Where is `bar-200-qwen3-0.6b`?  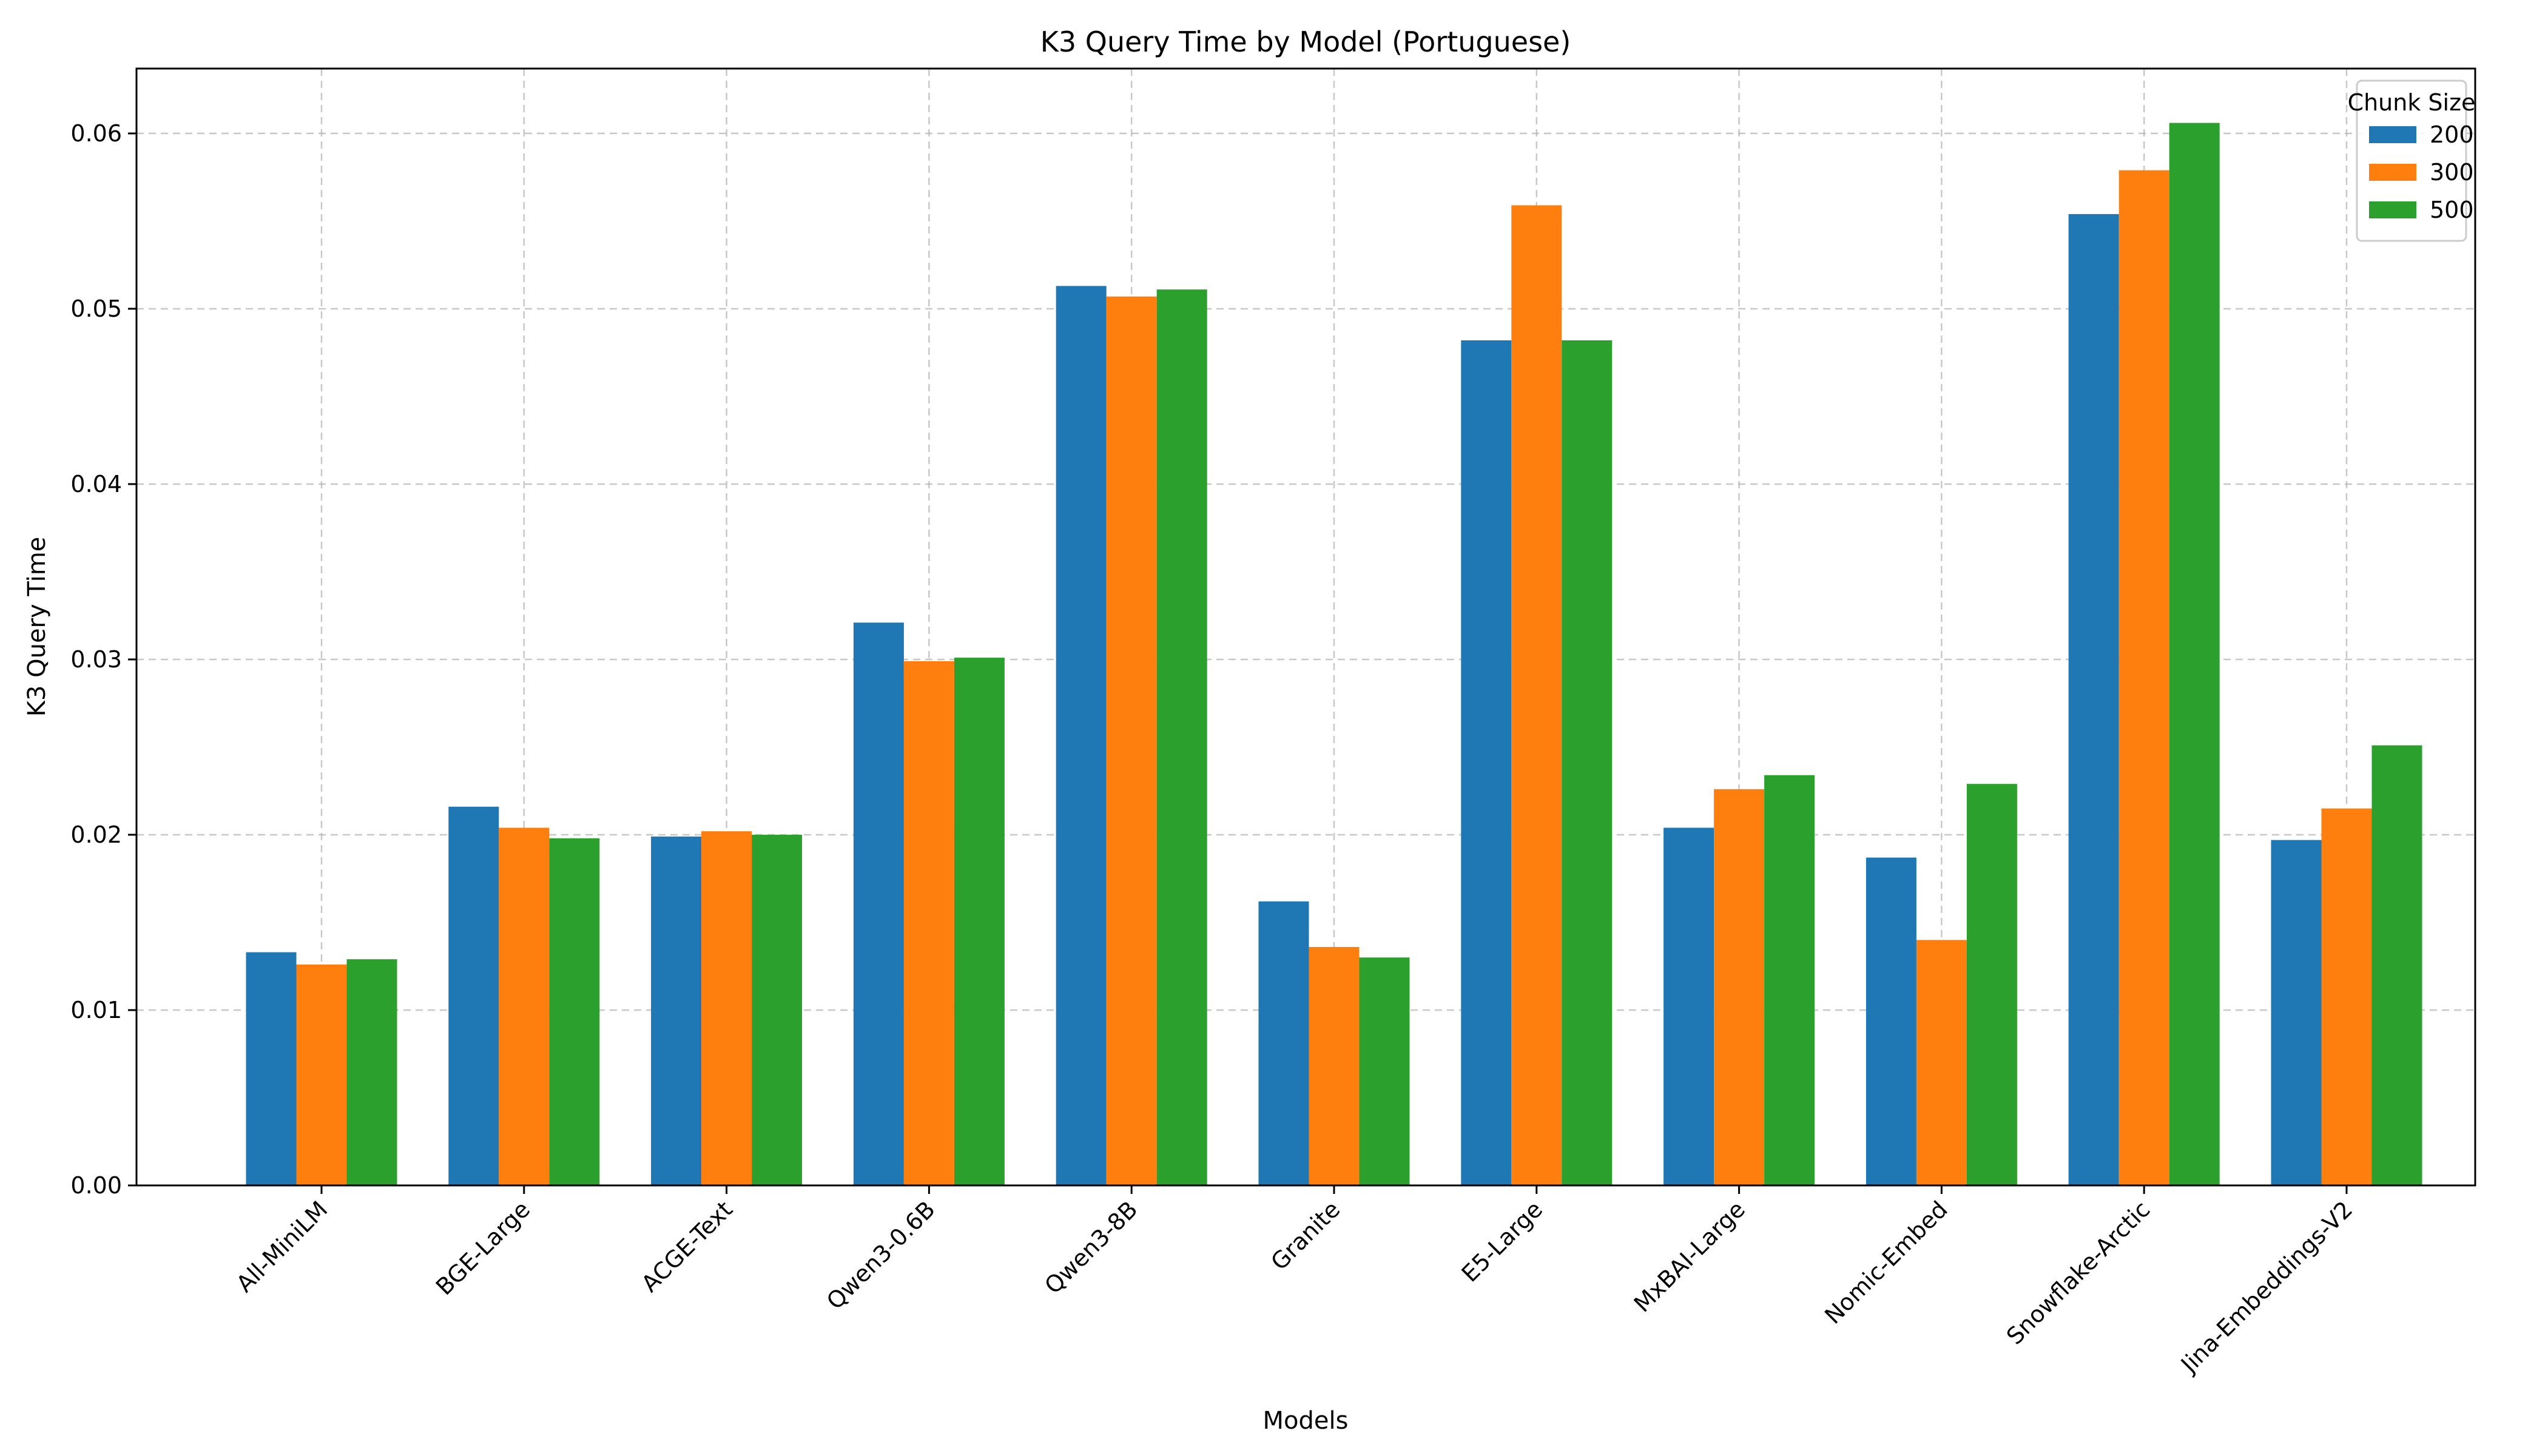
bar-200-qwen3-0.6b is located at coordinates (878, 903).